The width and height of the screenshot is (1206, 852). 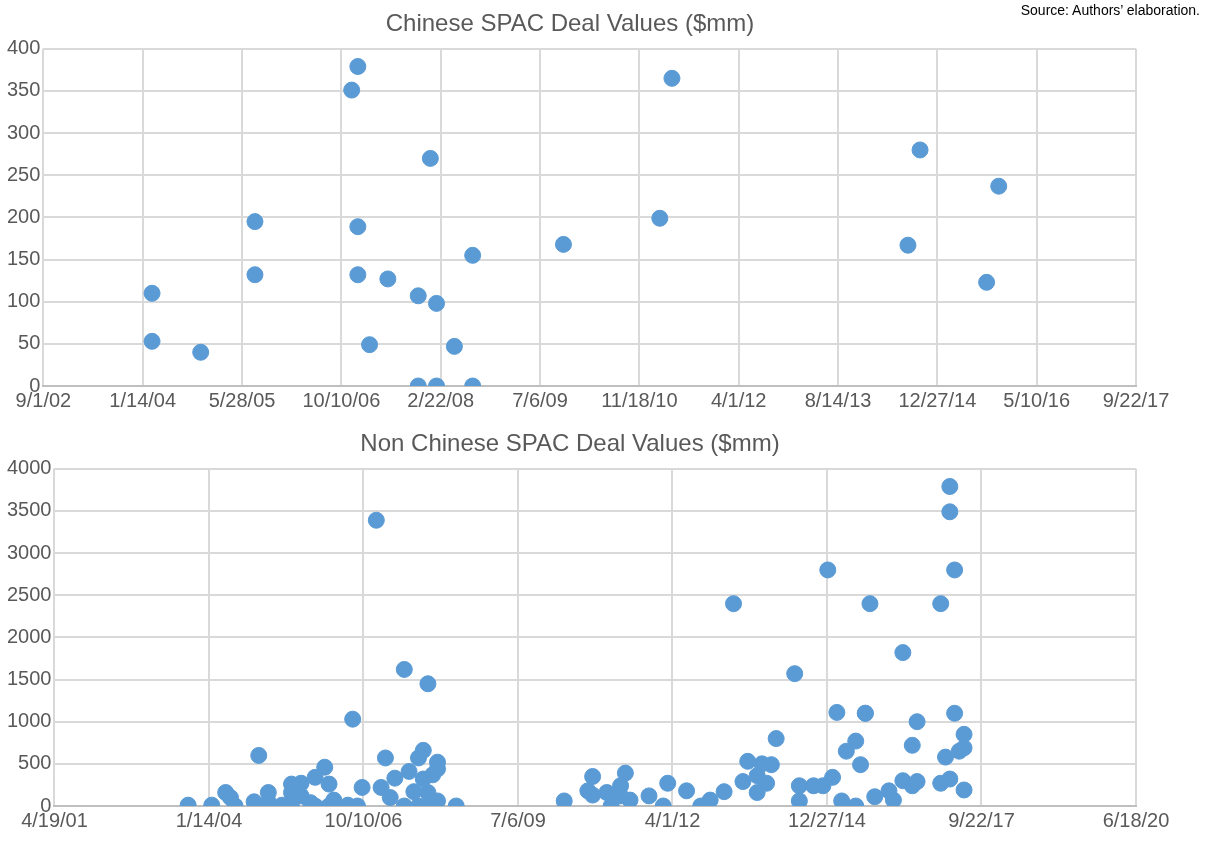 What do you see at coordinates (1110, 10) in the screenshot?
I see `source-note: Source: Authors’ elaboration.` at bounding box center [1110, 10].